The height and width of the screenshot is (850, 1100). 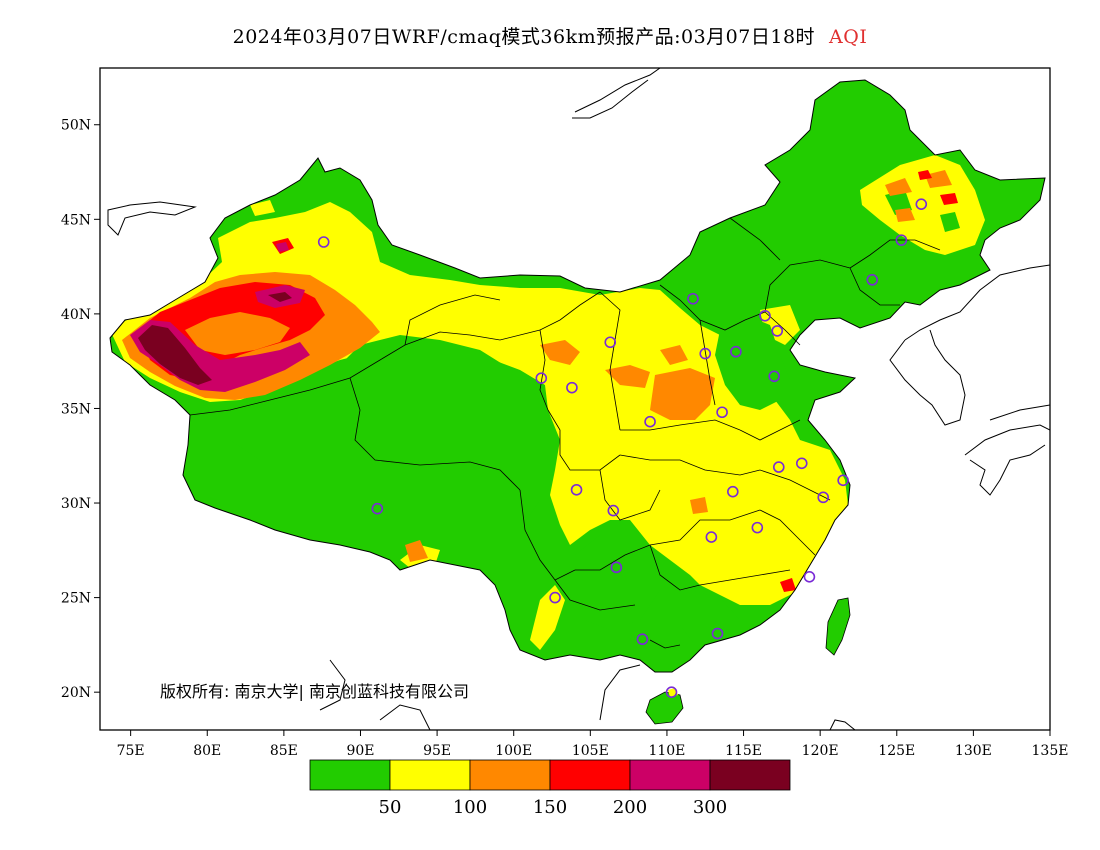 I want to click on legend-label: 100, so click(x=470, y=807).